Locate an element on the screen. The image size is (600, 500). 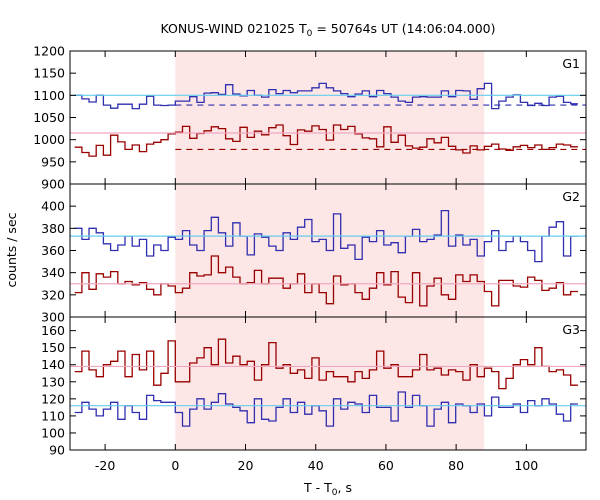
g1-blue-series is located at coordinates (326, 96).